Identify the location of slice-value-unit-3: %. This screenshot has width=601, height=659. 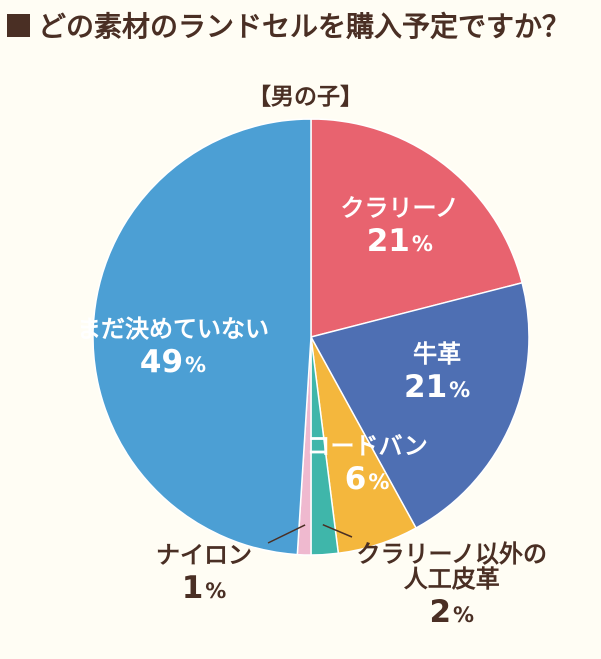
(464, 615).